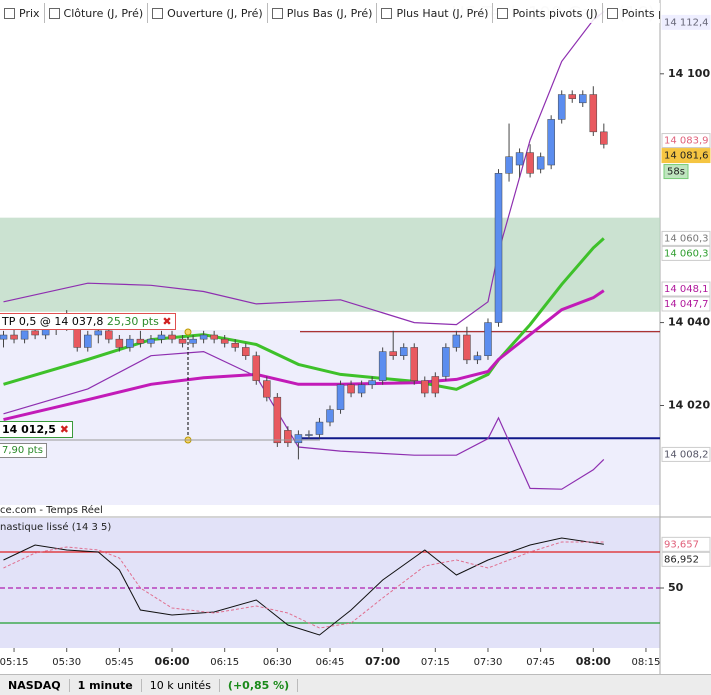 Image resolution: width=711 pixels, height=695 pixels. What do you see at coordinates (23, 450) in the screenshot?
I see `sl-points: 7,90 pts` at bounding box center [23, 450].